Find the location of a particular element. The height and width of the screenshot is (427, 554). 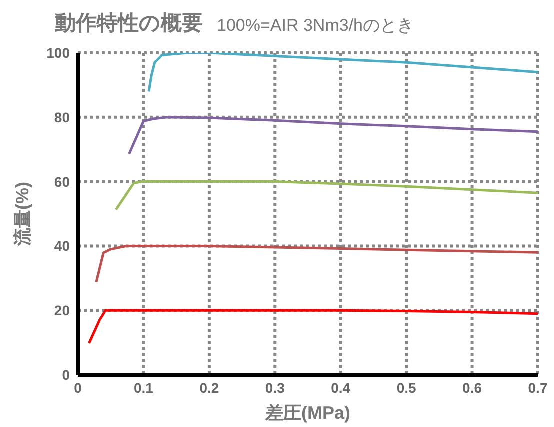

x-tick-label: 0.6 is located at coordinates (472, 388).